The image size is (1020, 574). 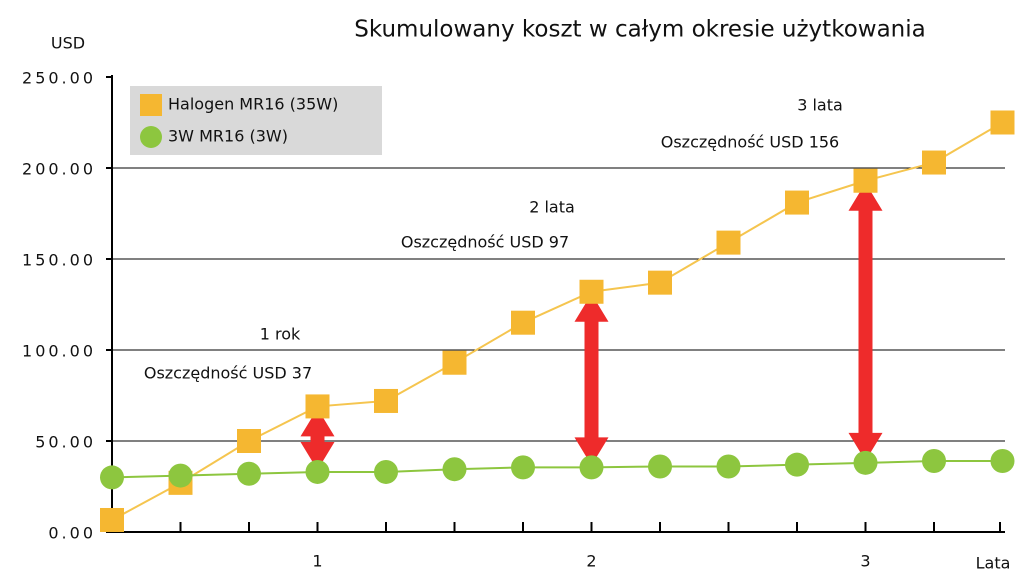 I want to click on x-tick-label: 1, so click(x=317, y=561).